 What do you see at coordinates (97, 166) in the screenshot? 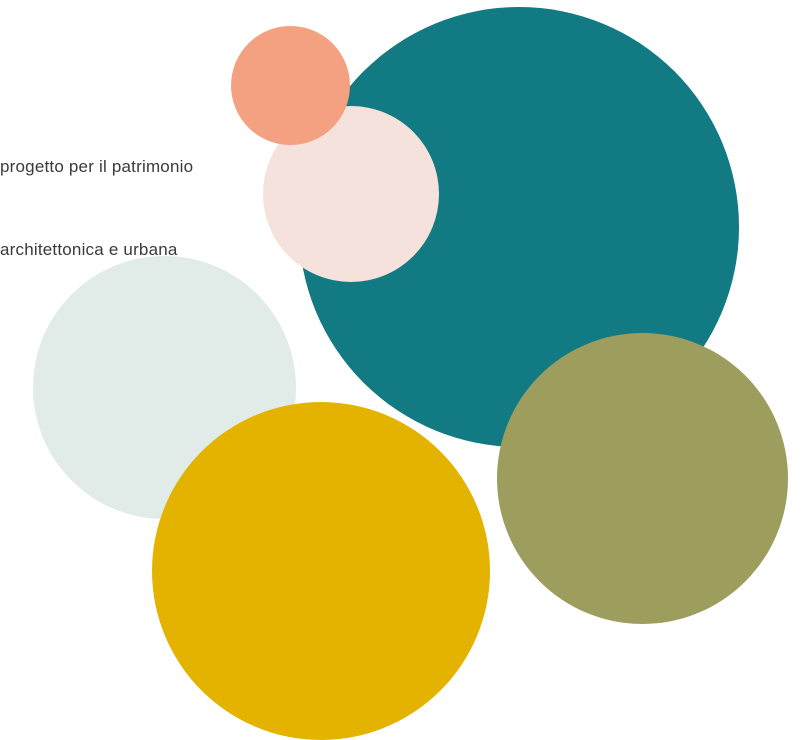
I see `text-line-1: progetto per il patrimonio` at bounding box center [97, 166].